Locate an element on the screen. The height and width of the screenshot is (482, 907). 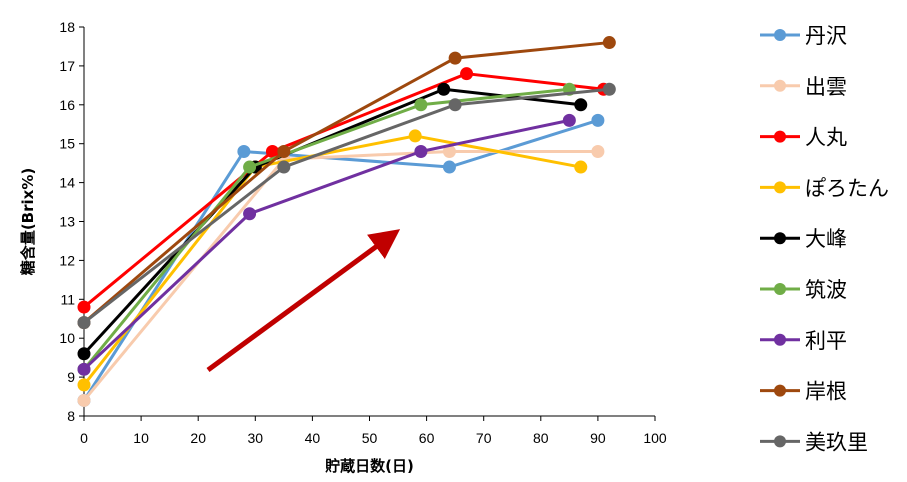
legend-item: 美玖里 is located at coordinates (814, 442).